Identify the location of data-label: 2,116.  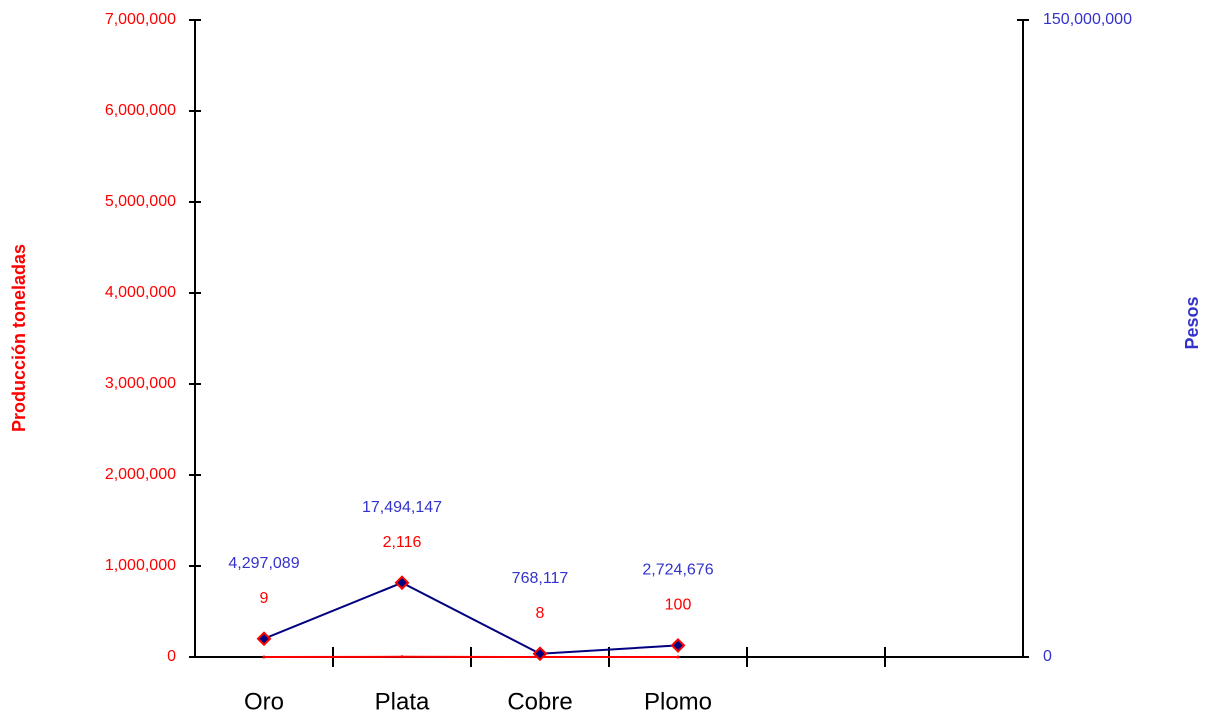
(402, 542).